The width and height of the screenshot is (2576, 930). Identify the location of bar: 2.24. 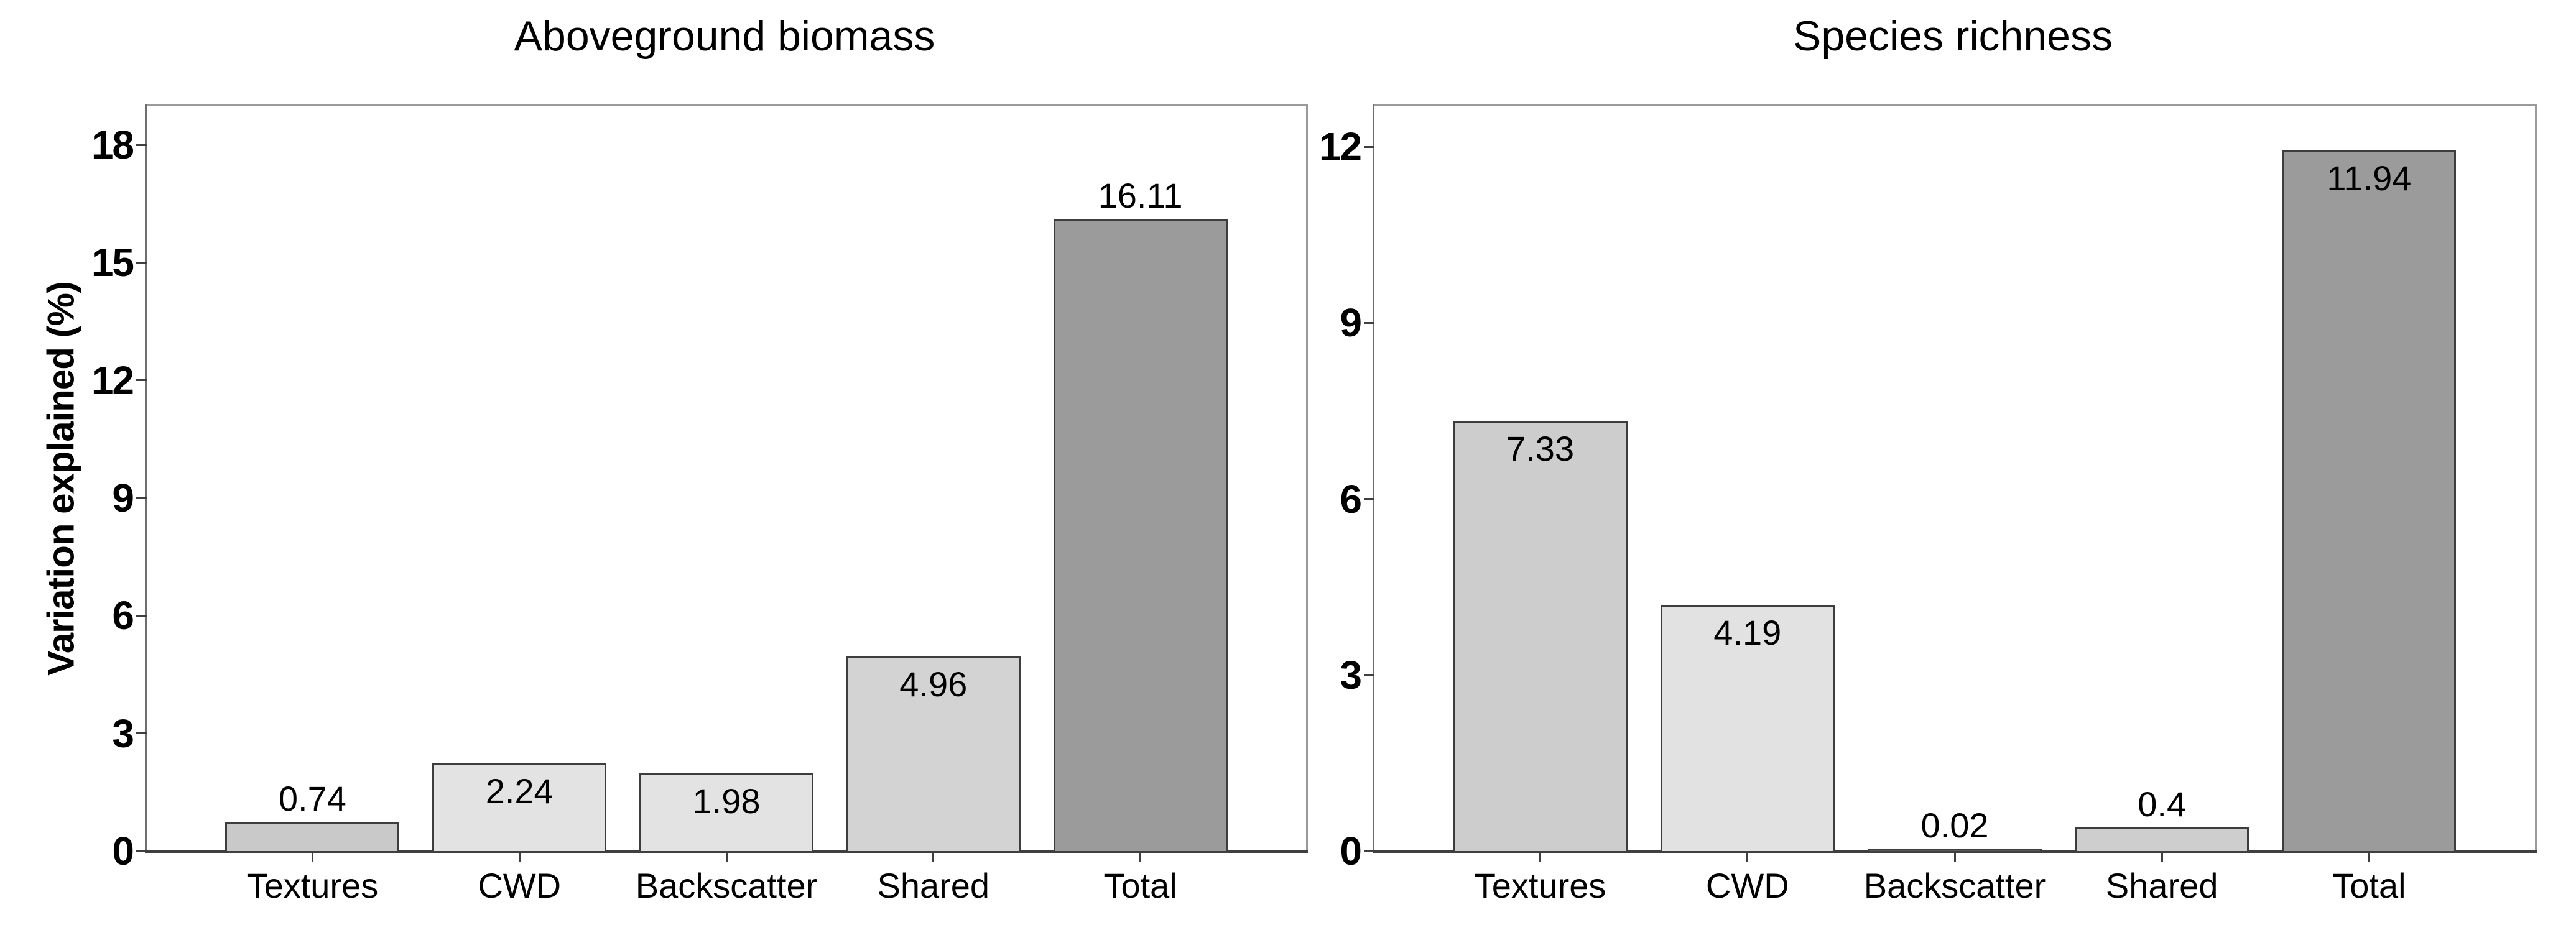
(520, 807).